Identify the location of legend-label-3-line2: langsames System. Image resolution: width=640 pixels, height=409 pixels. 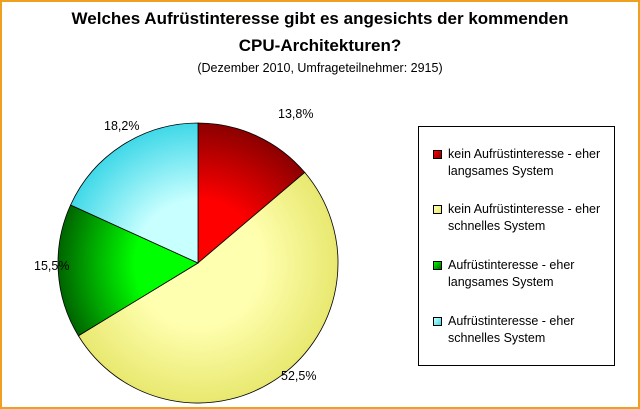
(501, 282).